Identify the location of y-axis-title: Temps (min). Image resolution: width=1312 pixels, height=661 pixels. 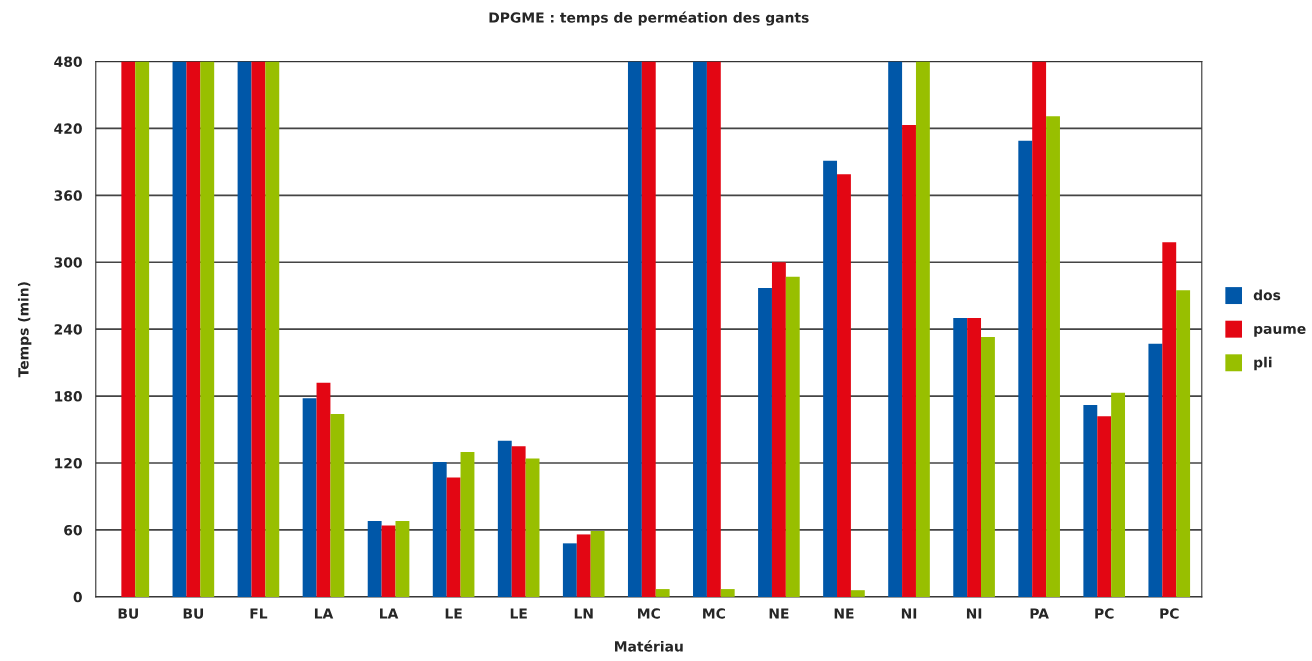
(24, 330).